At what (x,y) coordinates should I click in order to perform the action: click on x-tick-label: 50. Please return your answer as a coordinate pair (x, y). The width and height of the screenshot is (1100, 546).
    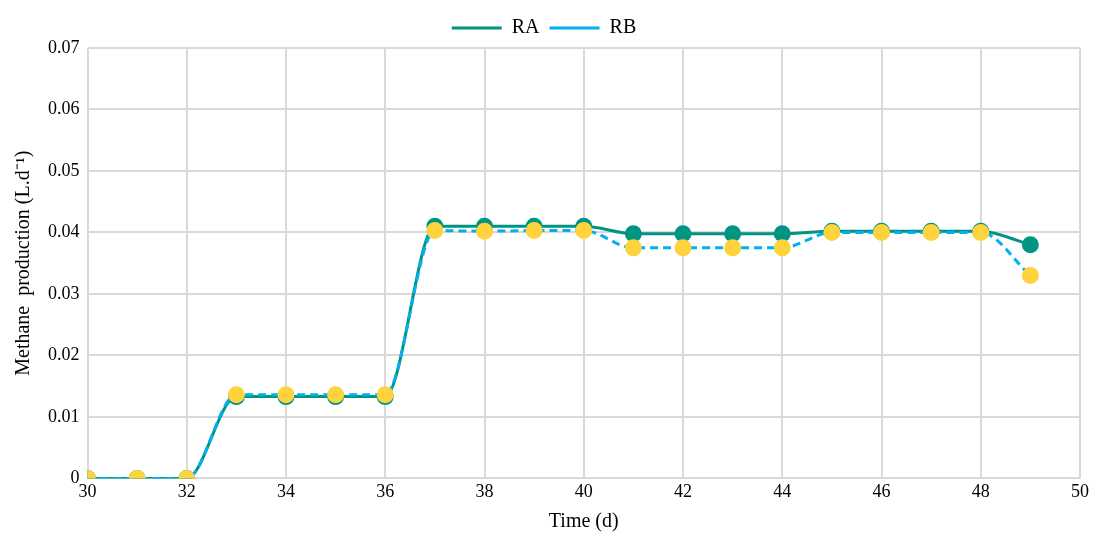
    Looking at the image, I should click on (1080, 490).